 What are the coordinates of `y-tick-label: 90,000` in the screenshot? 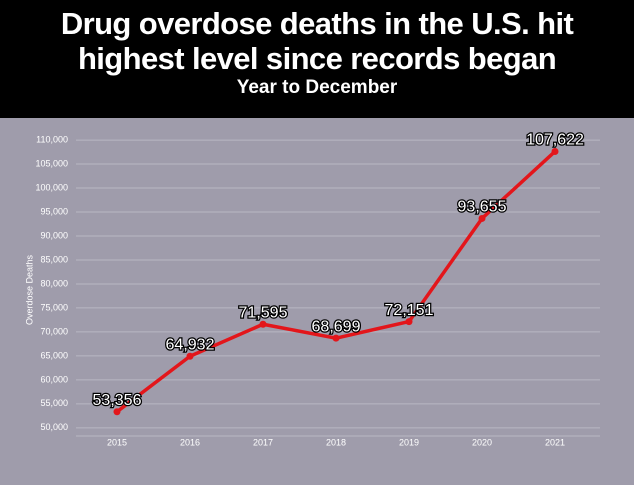 It's located at (54, 235).